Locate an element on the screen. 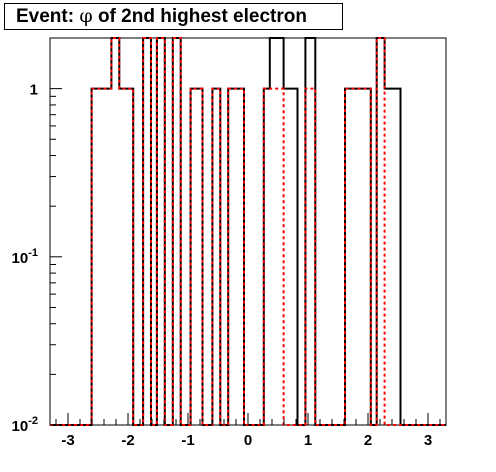 The width and height of the screenshot is (496, 472). x-tick-label: 0 is located at coordinates (248, 440).